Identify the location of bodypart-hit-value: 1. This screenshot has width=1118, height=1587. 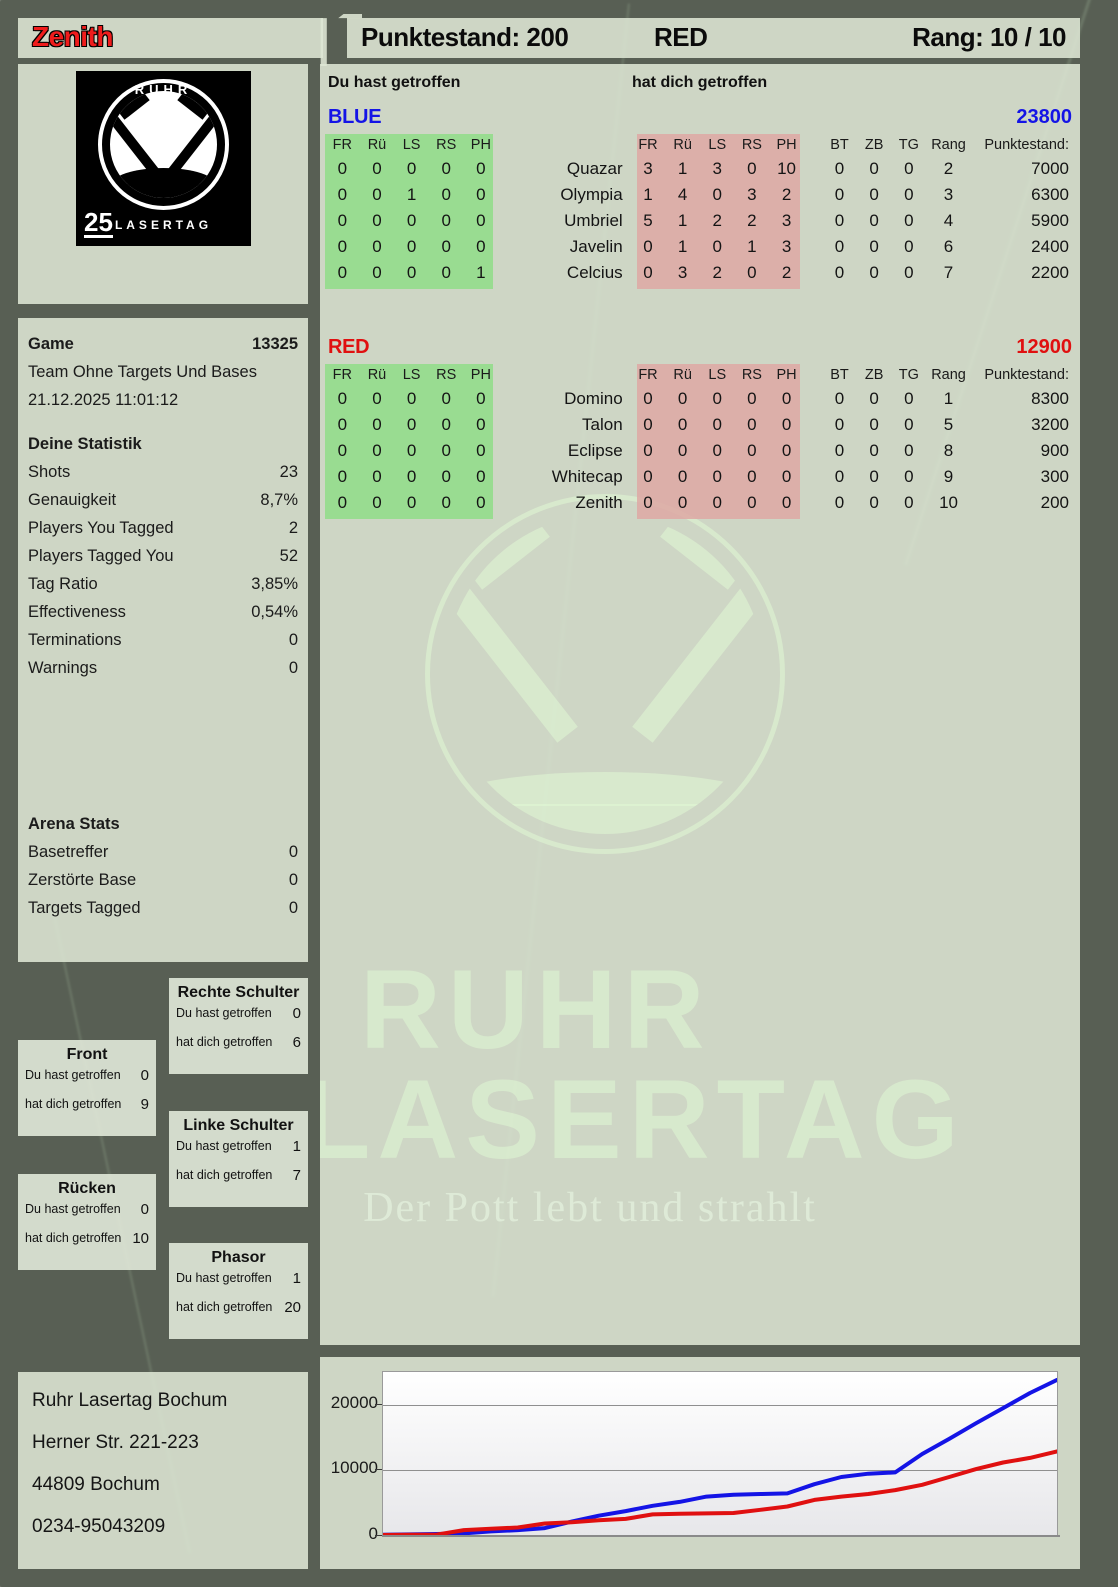
(296, 1146).